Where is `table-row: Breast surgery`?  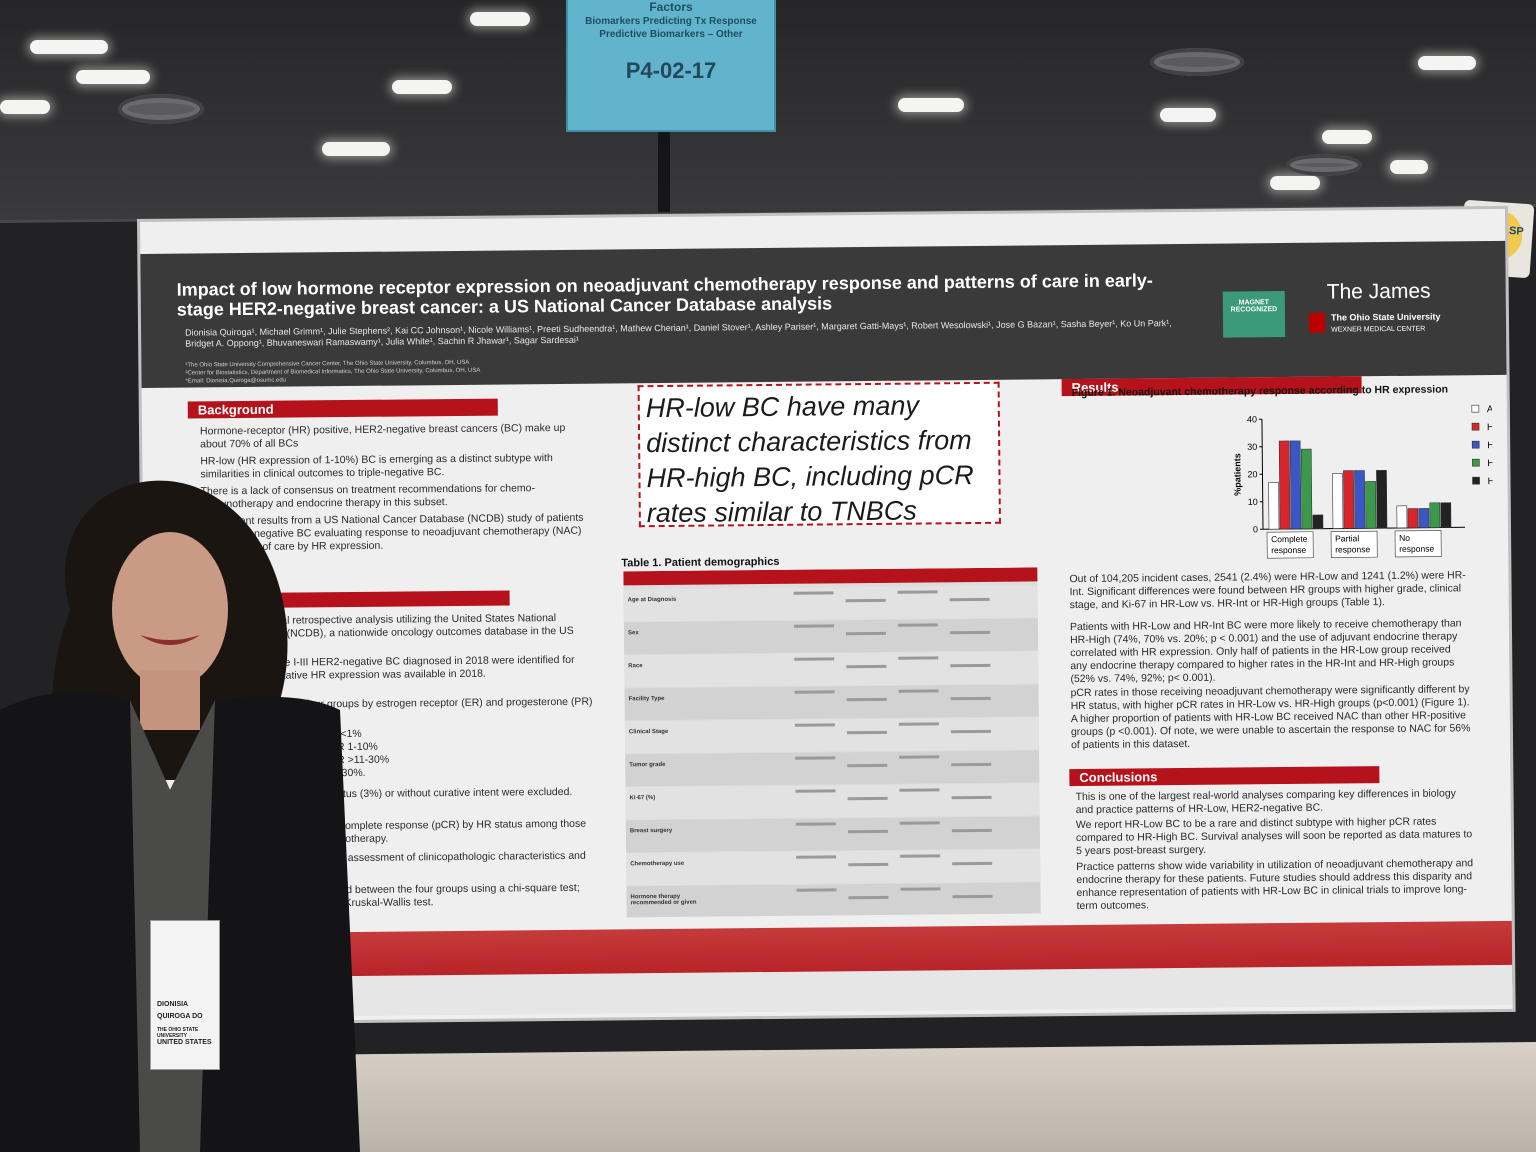 table-row: Breast surgery is located at coordinates (833, 834).